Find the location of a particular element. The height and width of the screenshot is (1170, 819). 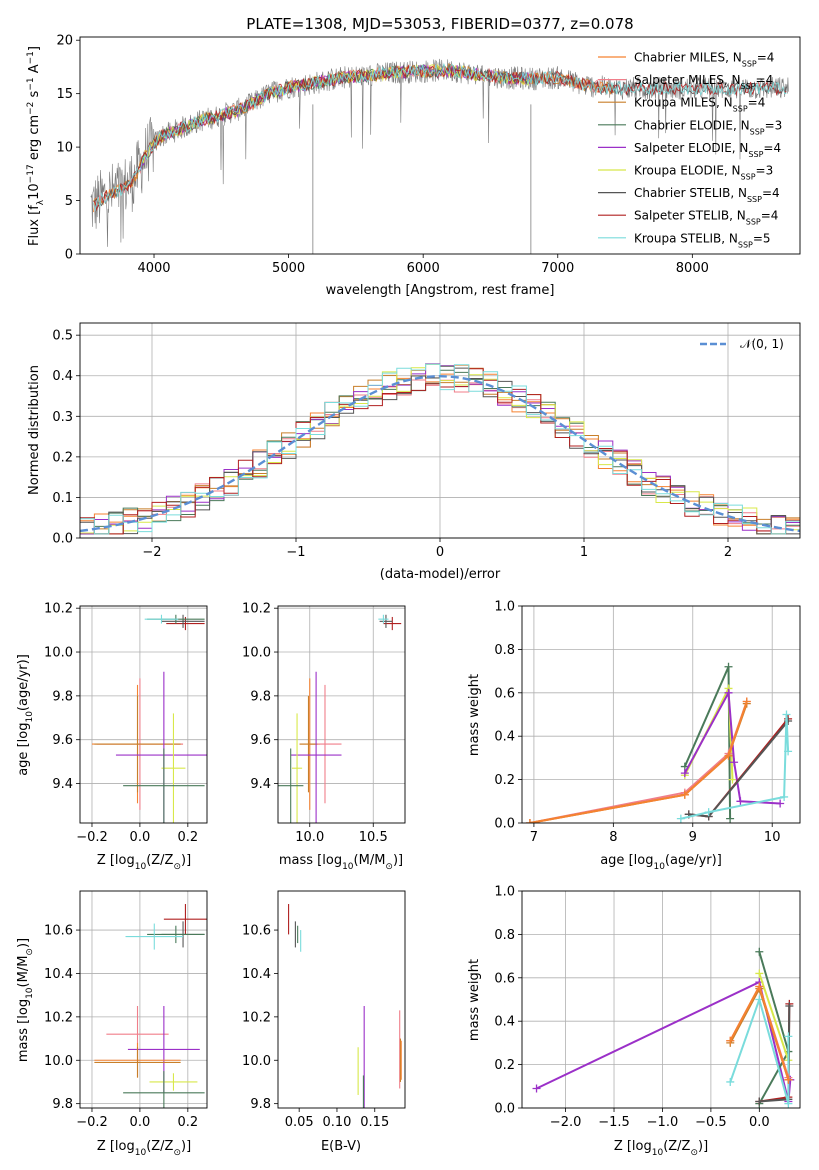

spectrum-ytick-label: 20 is located at coordinates (64, 41).